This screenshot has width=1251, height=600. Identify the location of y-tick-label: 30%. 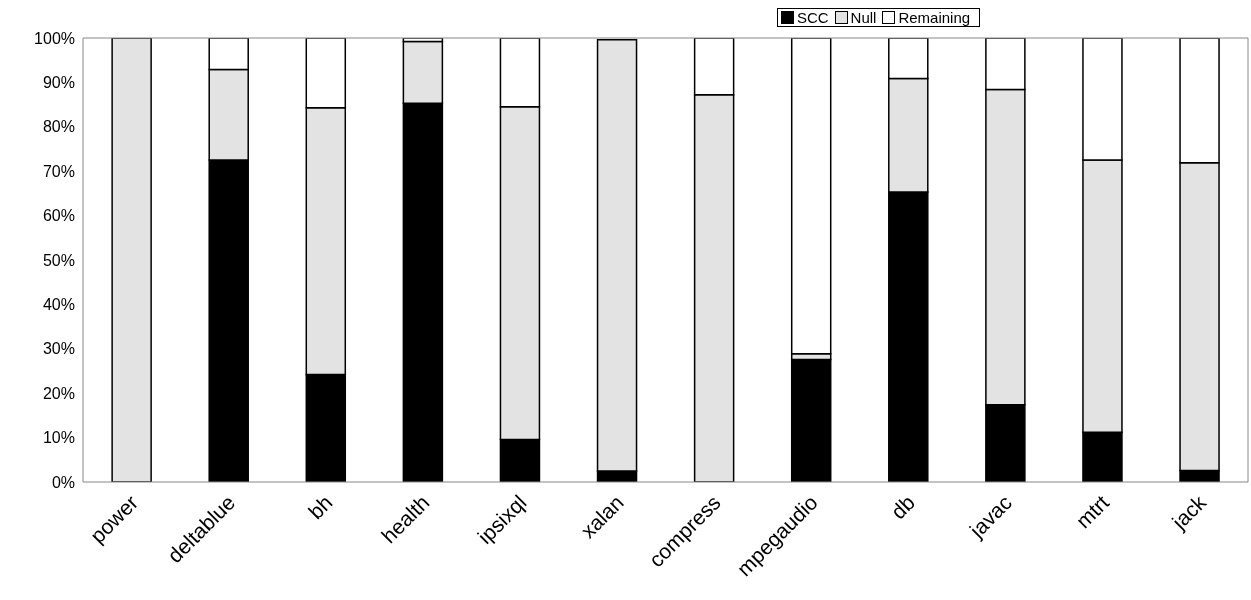
(58, 349).